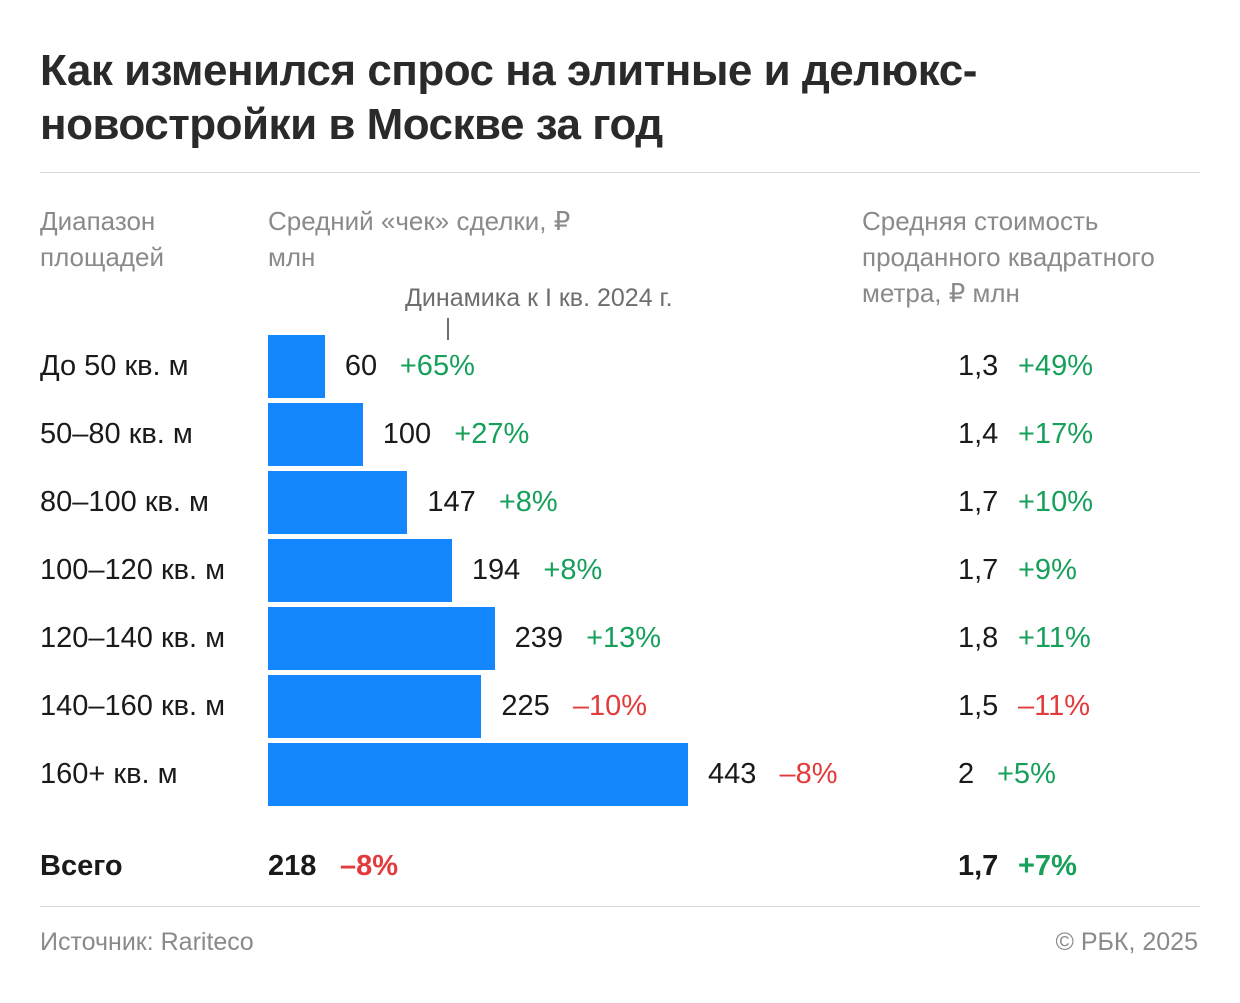 This screenshot has height=1003, width=1240. I want to click on check-change-label: +13%, so click(624, 638).